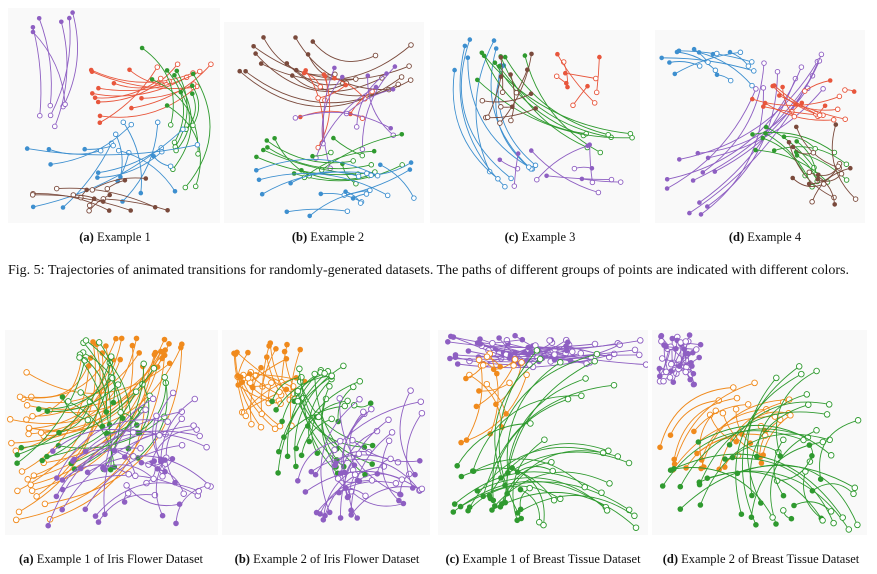 The image size is (877, 574). I want to click on trajectory-plot-fig6a, so click(110, 432).